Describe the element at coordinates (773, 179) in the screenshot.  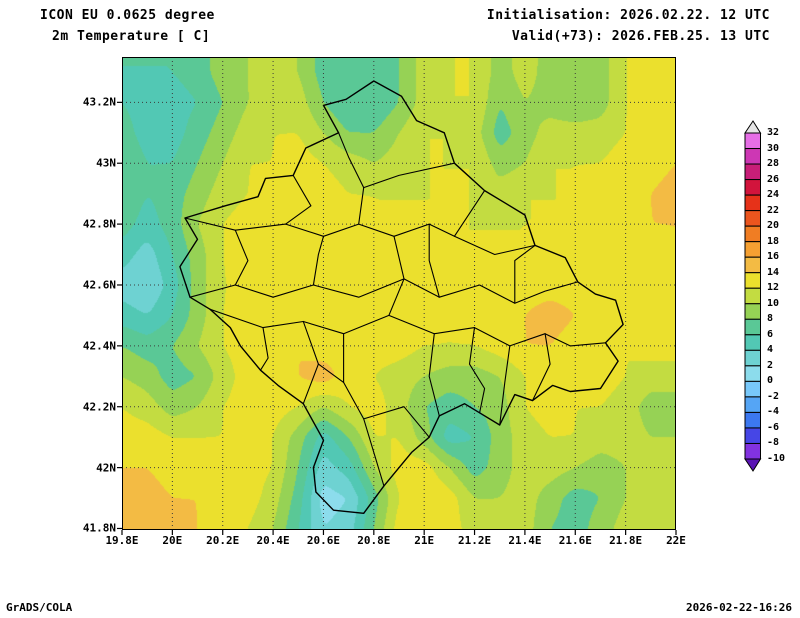
I see `colorbar-label: 26` at that location.